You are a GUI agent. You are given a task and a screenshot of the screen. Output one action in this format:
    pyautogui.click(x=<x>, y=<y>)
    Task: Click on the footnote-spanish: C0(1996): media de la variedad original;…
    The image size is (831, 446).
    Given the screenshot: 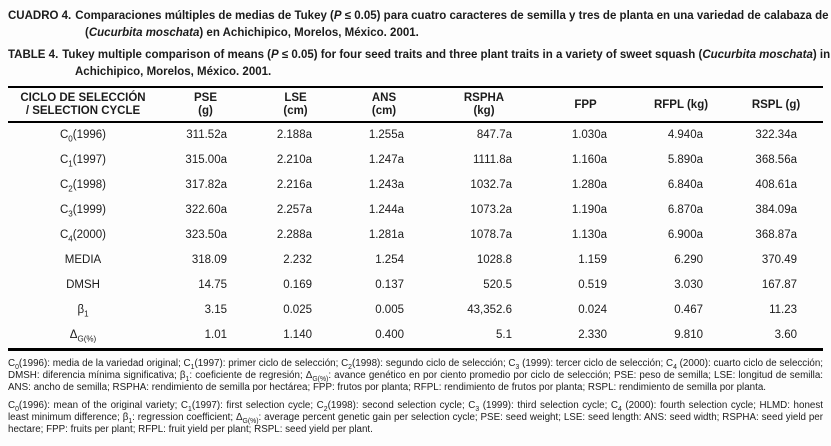 What is the action you would take?
    pyautogui.click(x=415, y=375)
    